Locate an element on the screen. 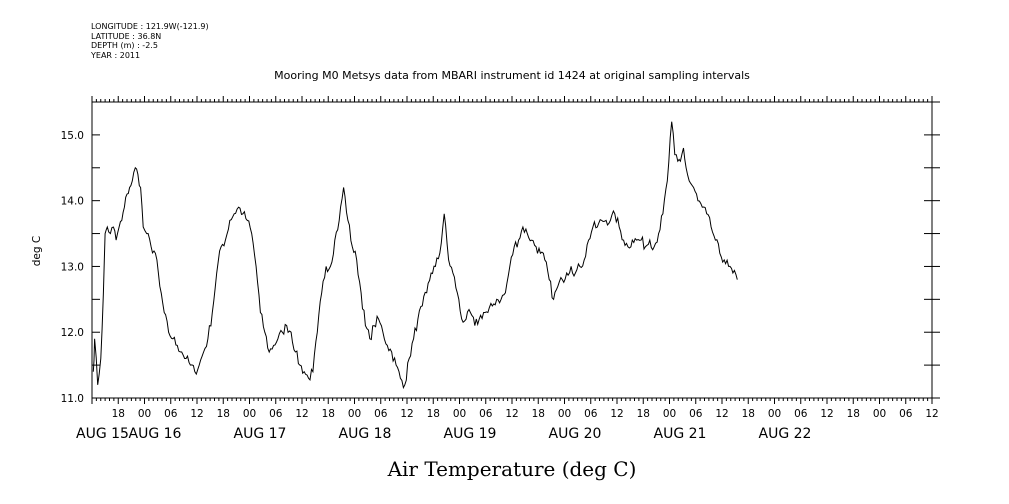 The image size is (1009, 504). y-tick-label: 13.0 is located at coordinates (72, 267).